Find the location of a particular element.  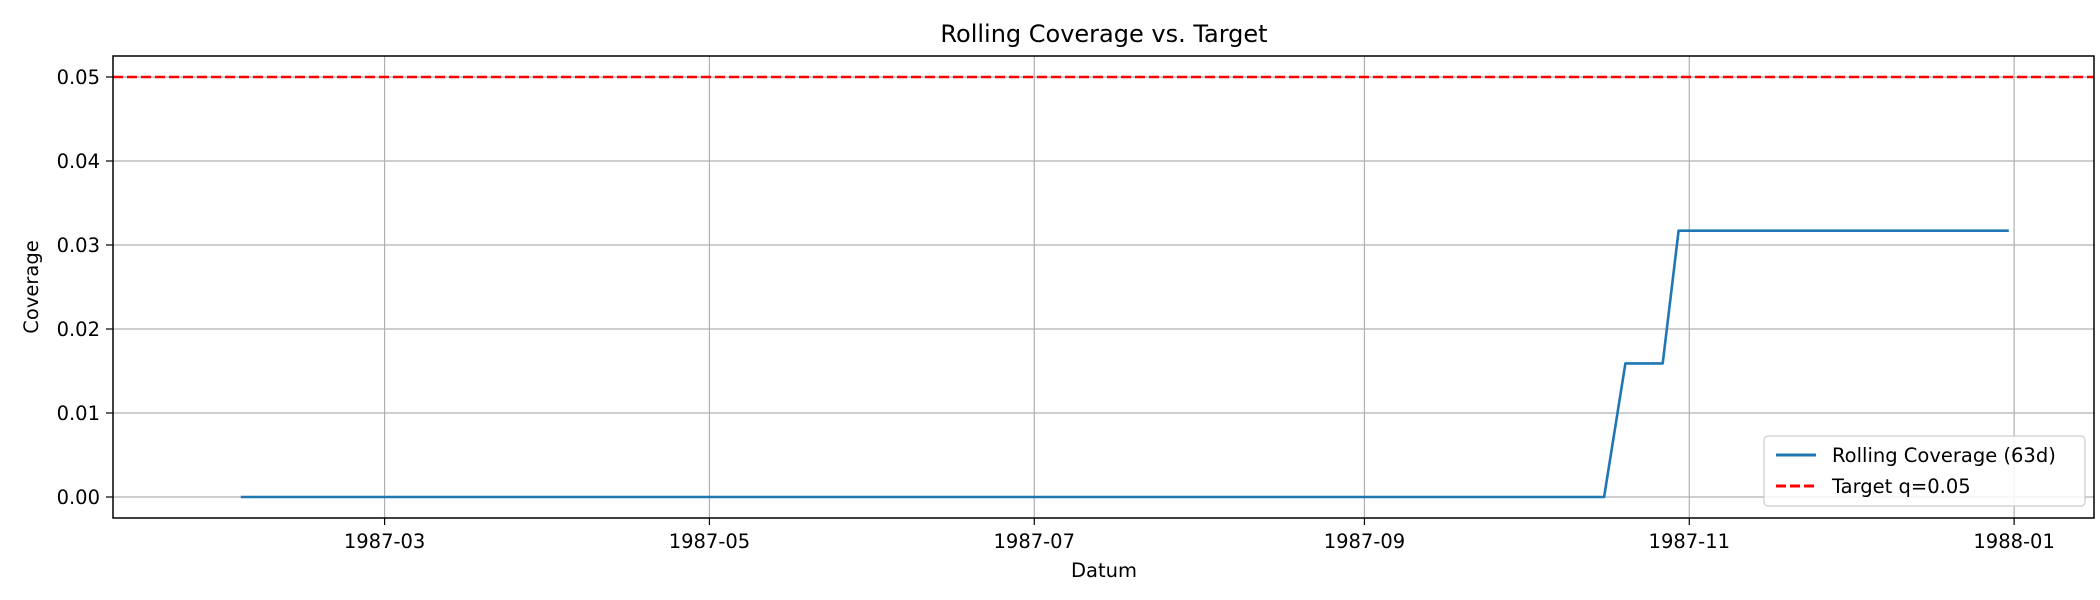

chart-title: Rolling Coverage vs. Target is located at coordinates (1103, 34).